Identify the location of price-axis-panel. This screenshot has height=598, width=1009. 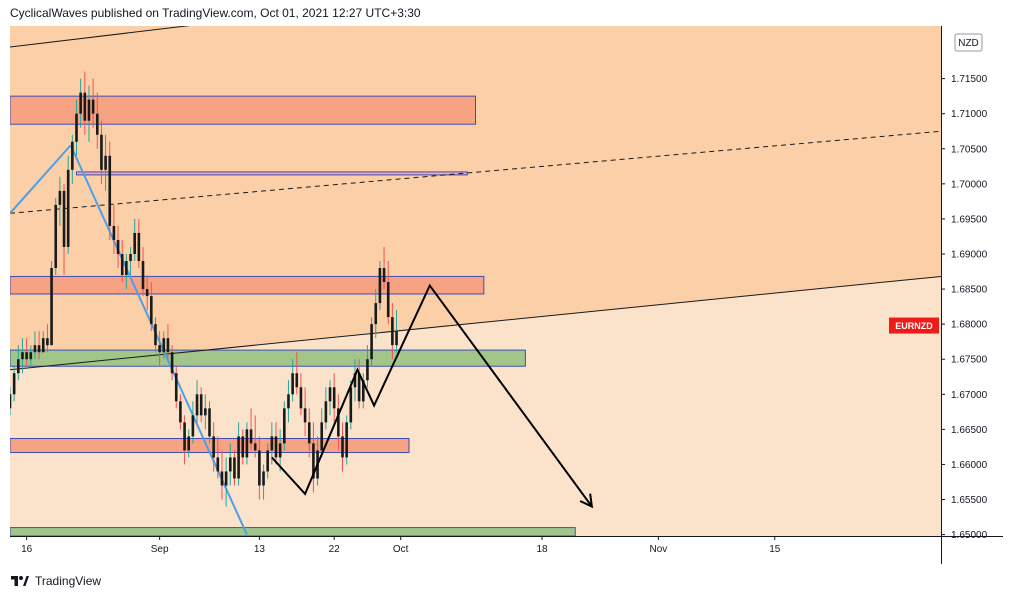
(972, 295).